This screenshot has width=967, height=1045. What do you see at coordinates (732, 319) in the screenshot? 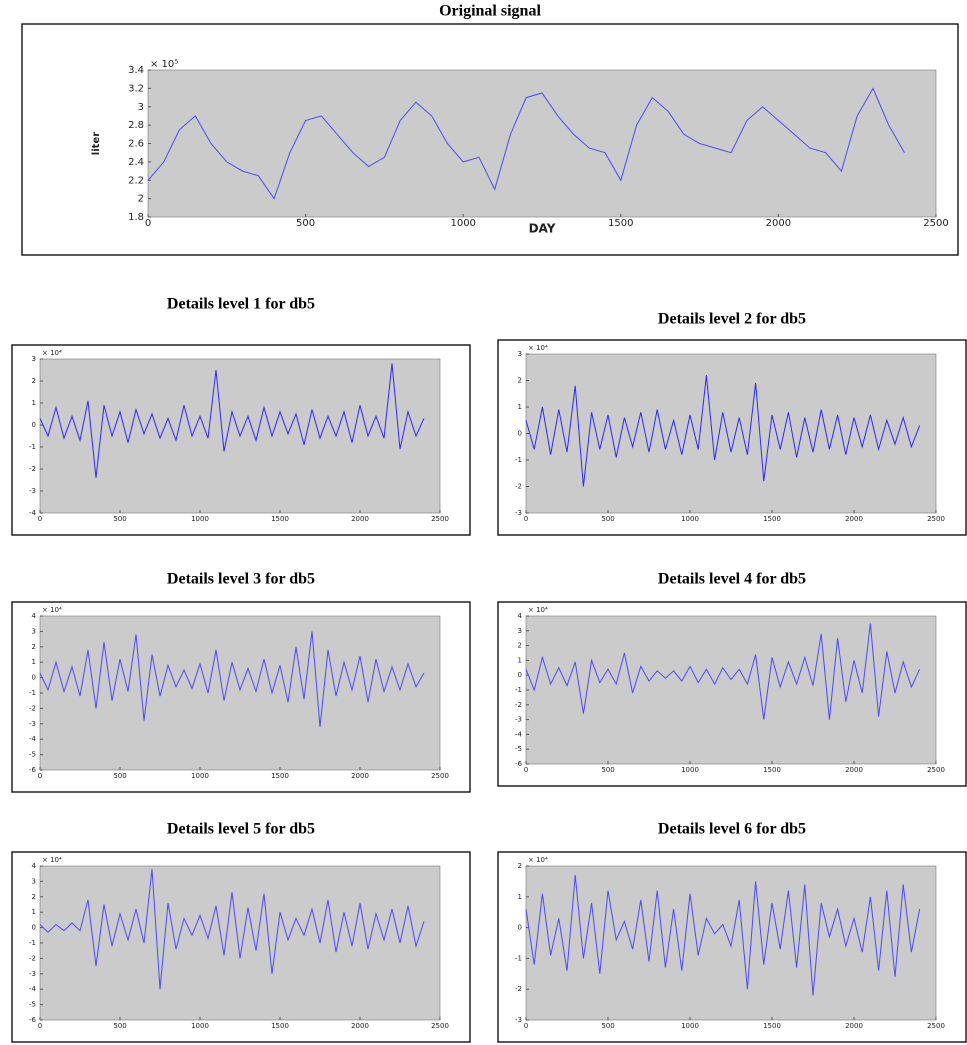
I see `chart-title: Details level 2 for db5` at bounding box center [732, 319].